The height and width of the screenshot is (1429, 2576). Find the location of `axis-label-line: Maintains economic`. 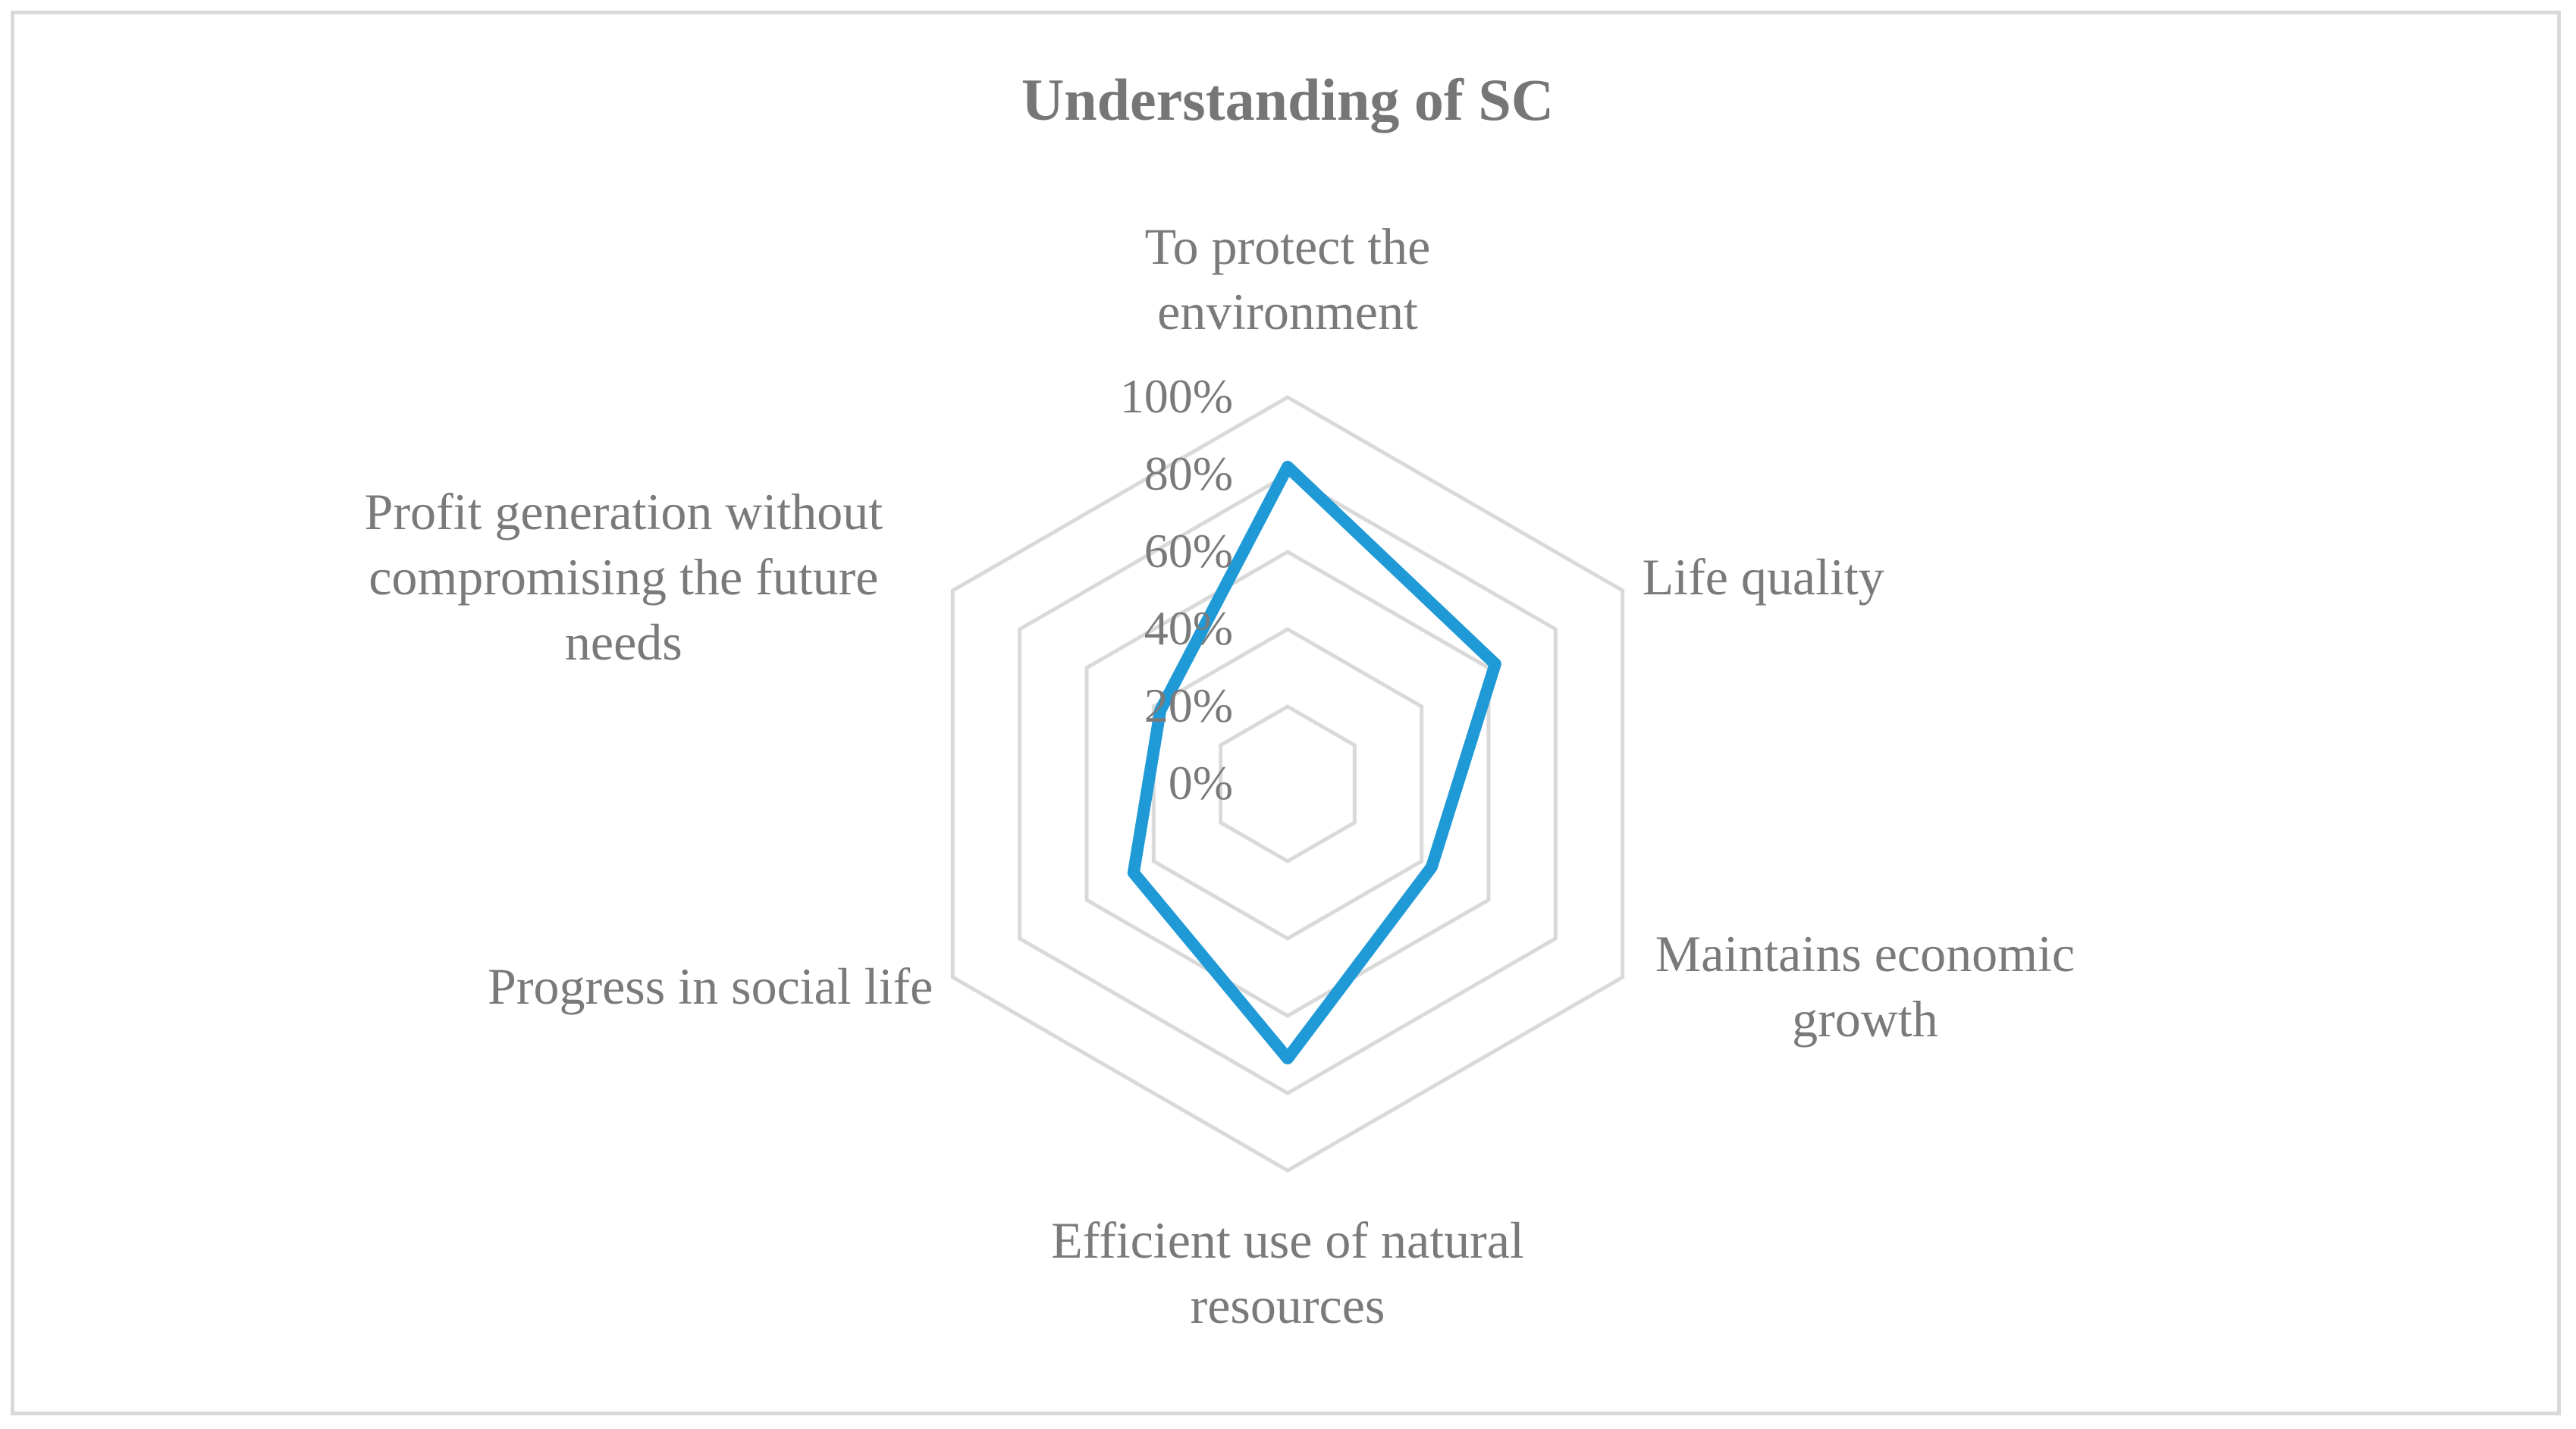

axis-label-line: Maintains economic is located at coordinates (1865, 953).